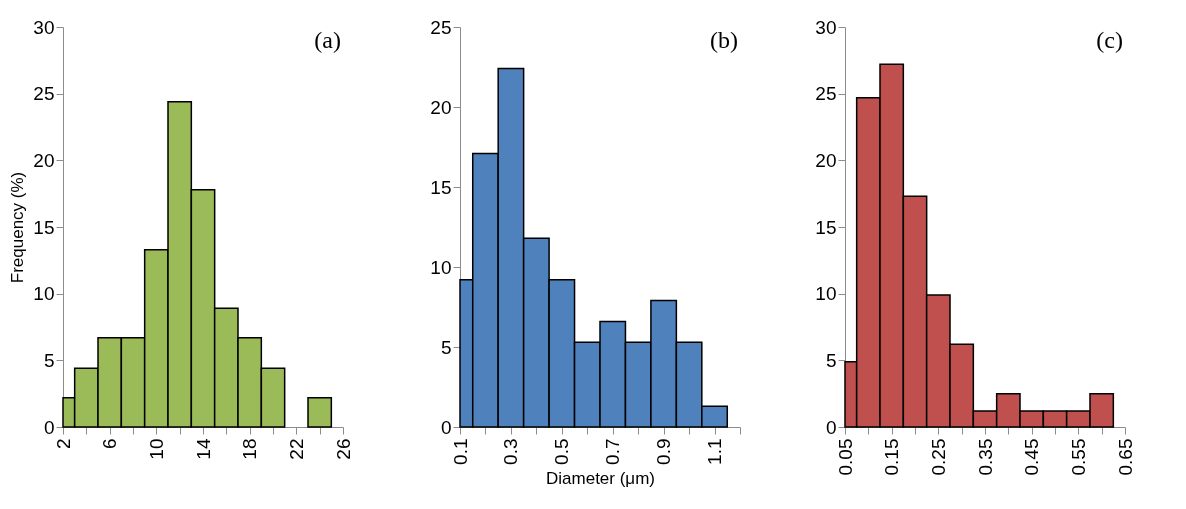 This screenshot has width=1186, height=509. What do you see at coordinates (985, 457) in the screenshot?
I see `x-tick-label: 0.35` at bounding box center [985, 457].